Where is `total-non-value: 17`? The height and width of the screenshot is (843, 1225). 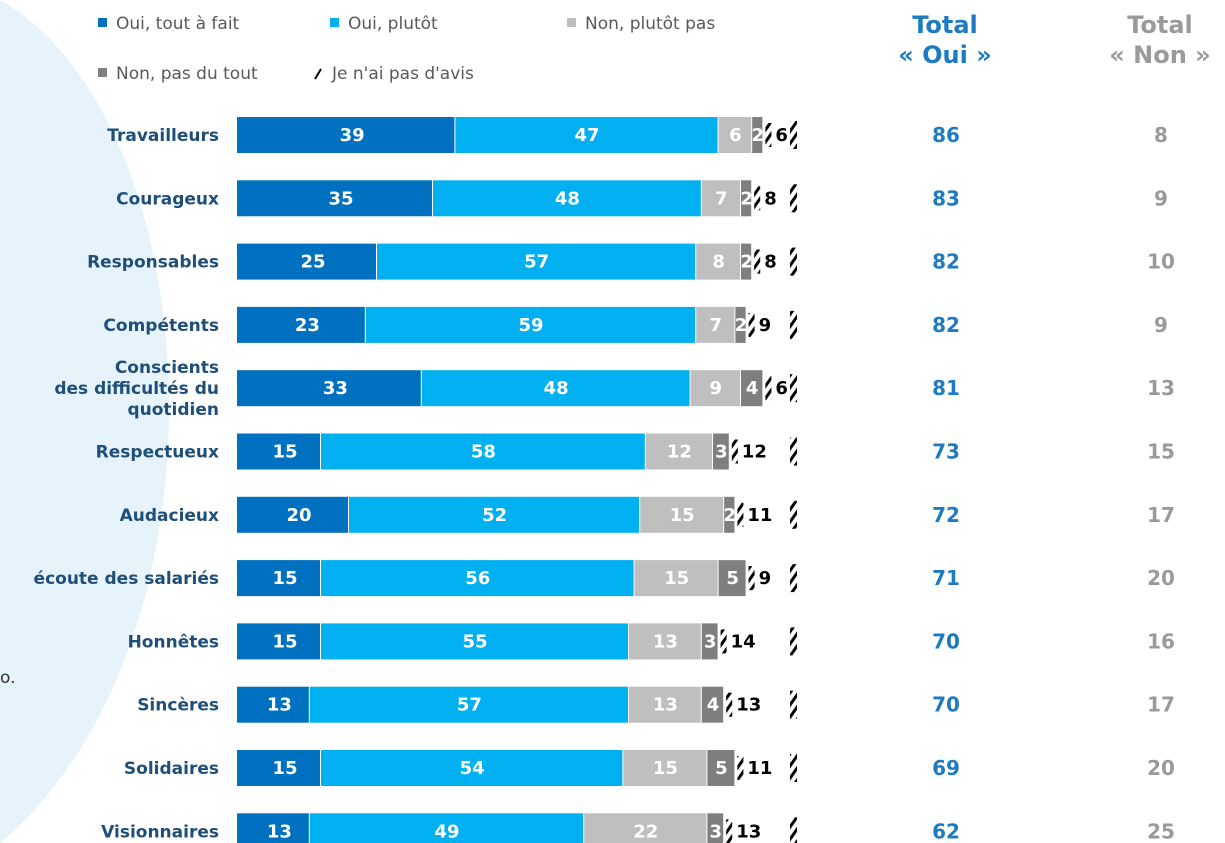 total-non-value: 17 is located at coordinates (1161, 515).